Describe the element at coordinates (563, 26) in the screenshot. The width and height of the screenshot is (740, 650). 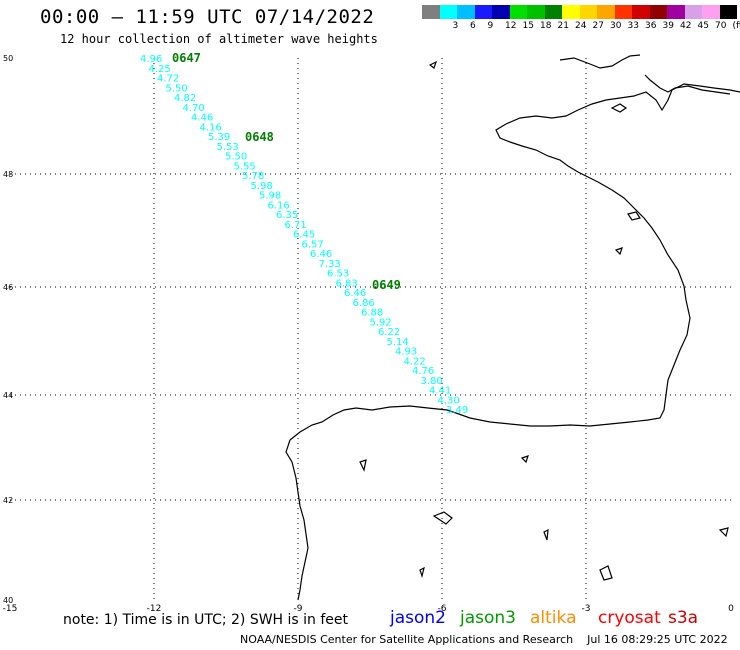
I see `legend-label: 21` at that location.